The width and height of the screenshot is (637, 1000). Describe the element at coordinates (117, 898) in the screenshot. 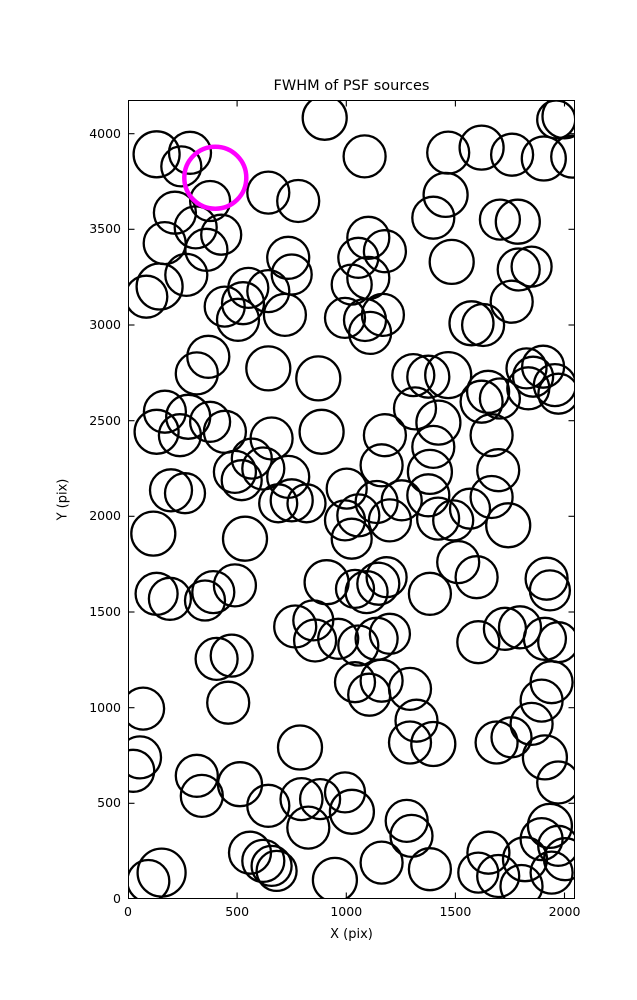

I see `y-tick-label: 0` at that location.